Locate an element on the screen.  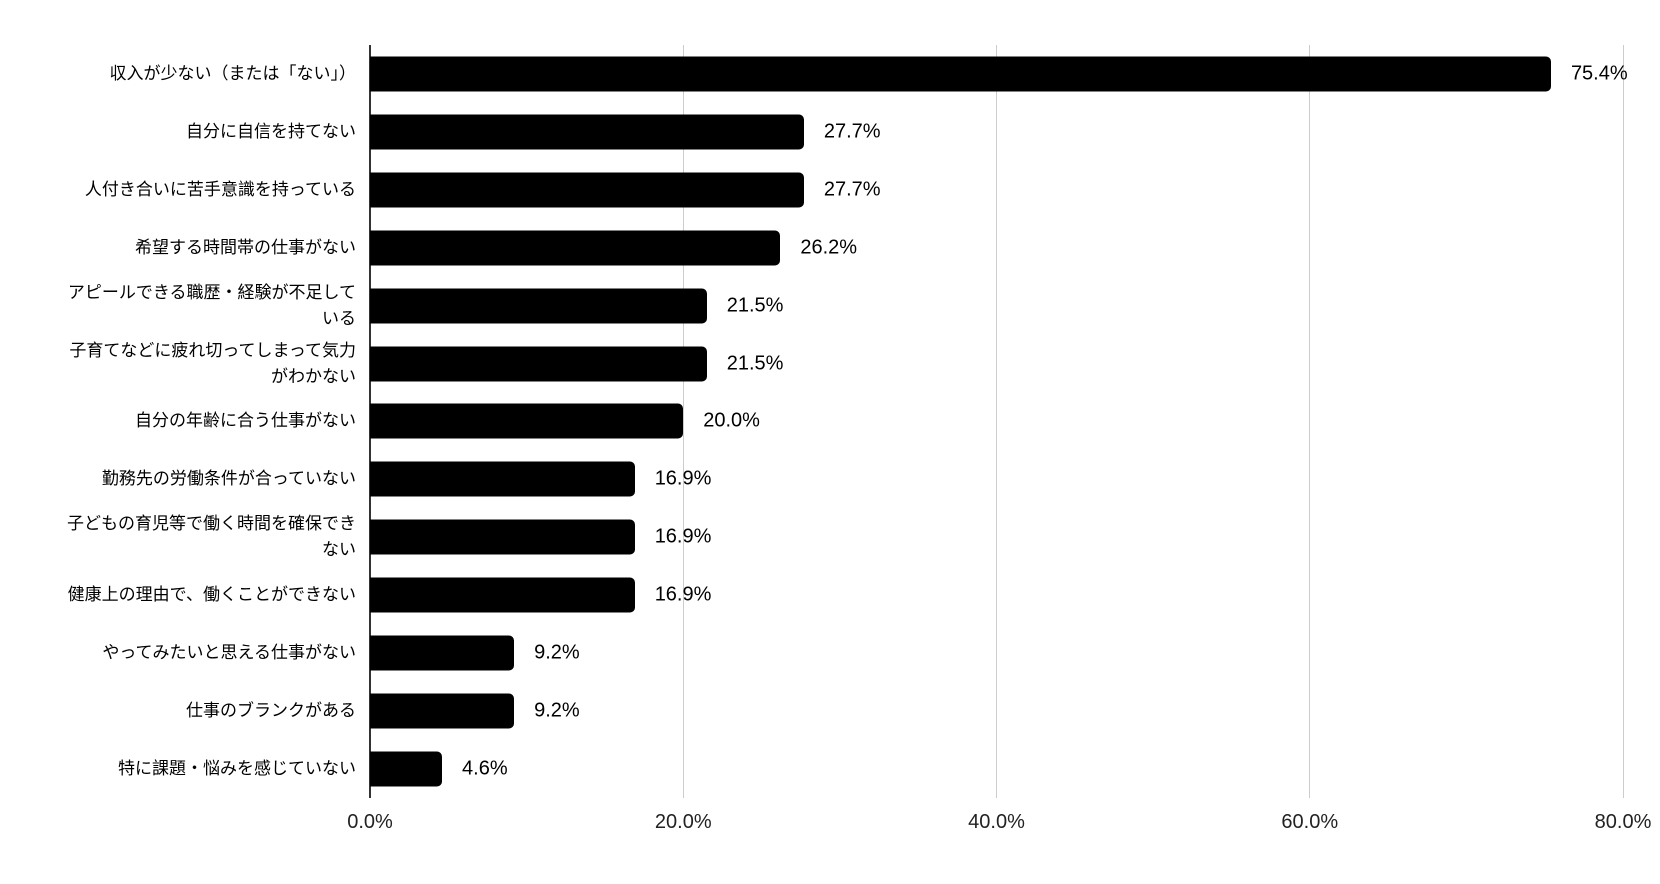
bar-row: やってみたいと思える仕事がない 9.2% is located at coordinates (830, 653).